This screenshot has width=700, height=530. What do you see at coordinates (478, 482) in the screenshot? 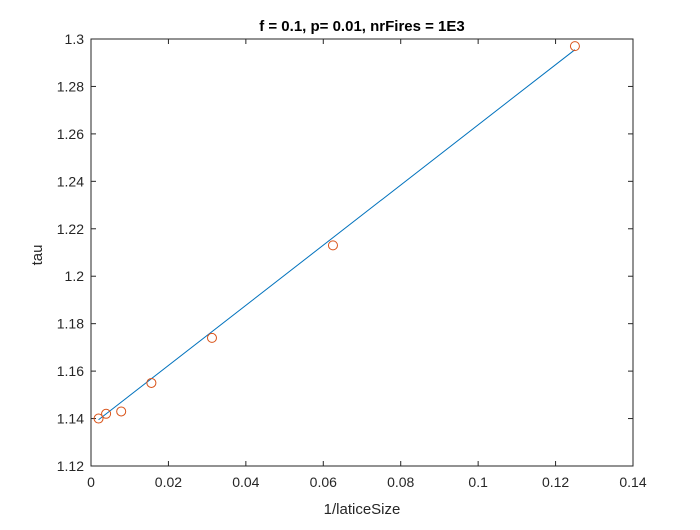
I see `x-tick-label: 0.1` at bounding box center [478, 482].